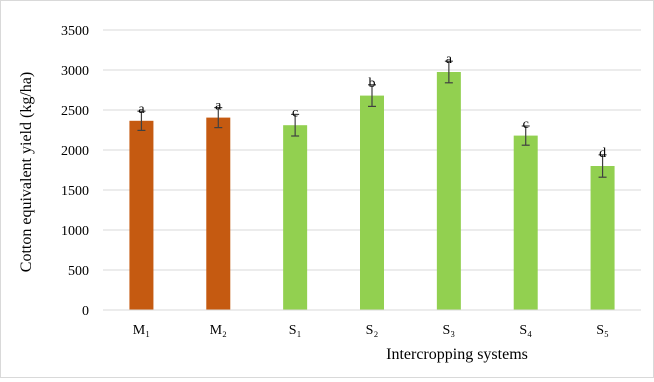 The image size is (654, 382). I want to click on x-tick-labels: M₁ M₂ S₁ S₂ S₃ S₄ S₅, so click(371, 330).